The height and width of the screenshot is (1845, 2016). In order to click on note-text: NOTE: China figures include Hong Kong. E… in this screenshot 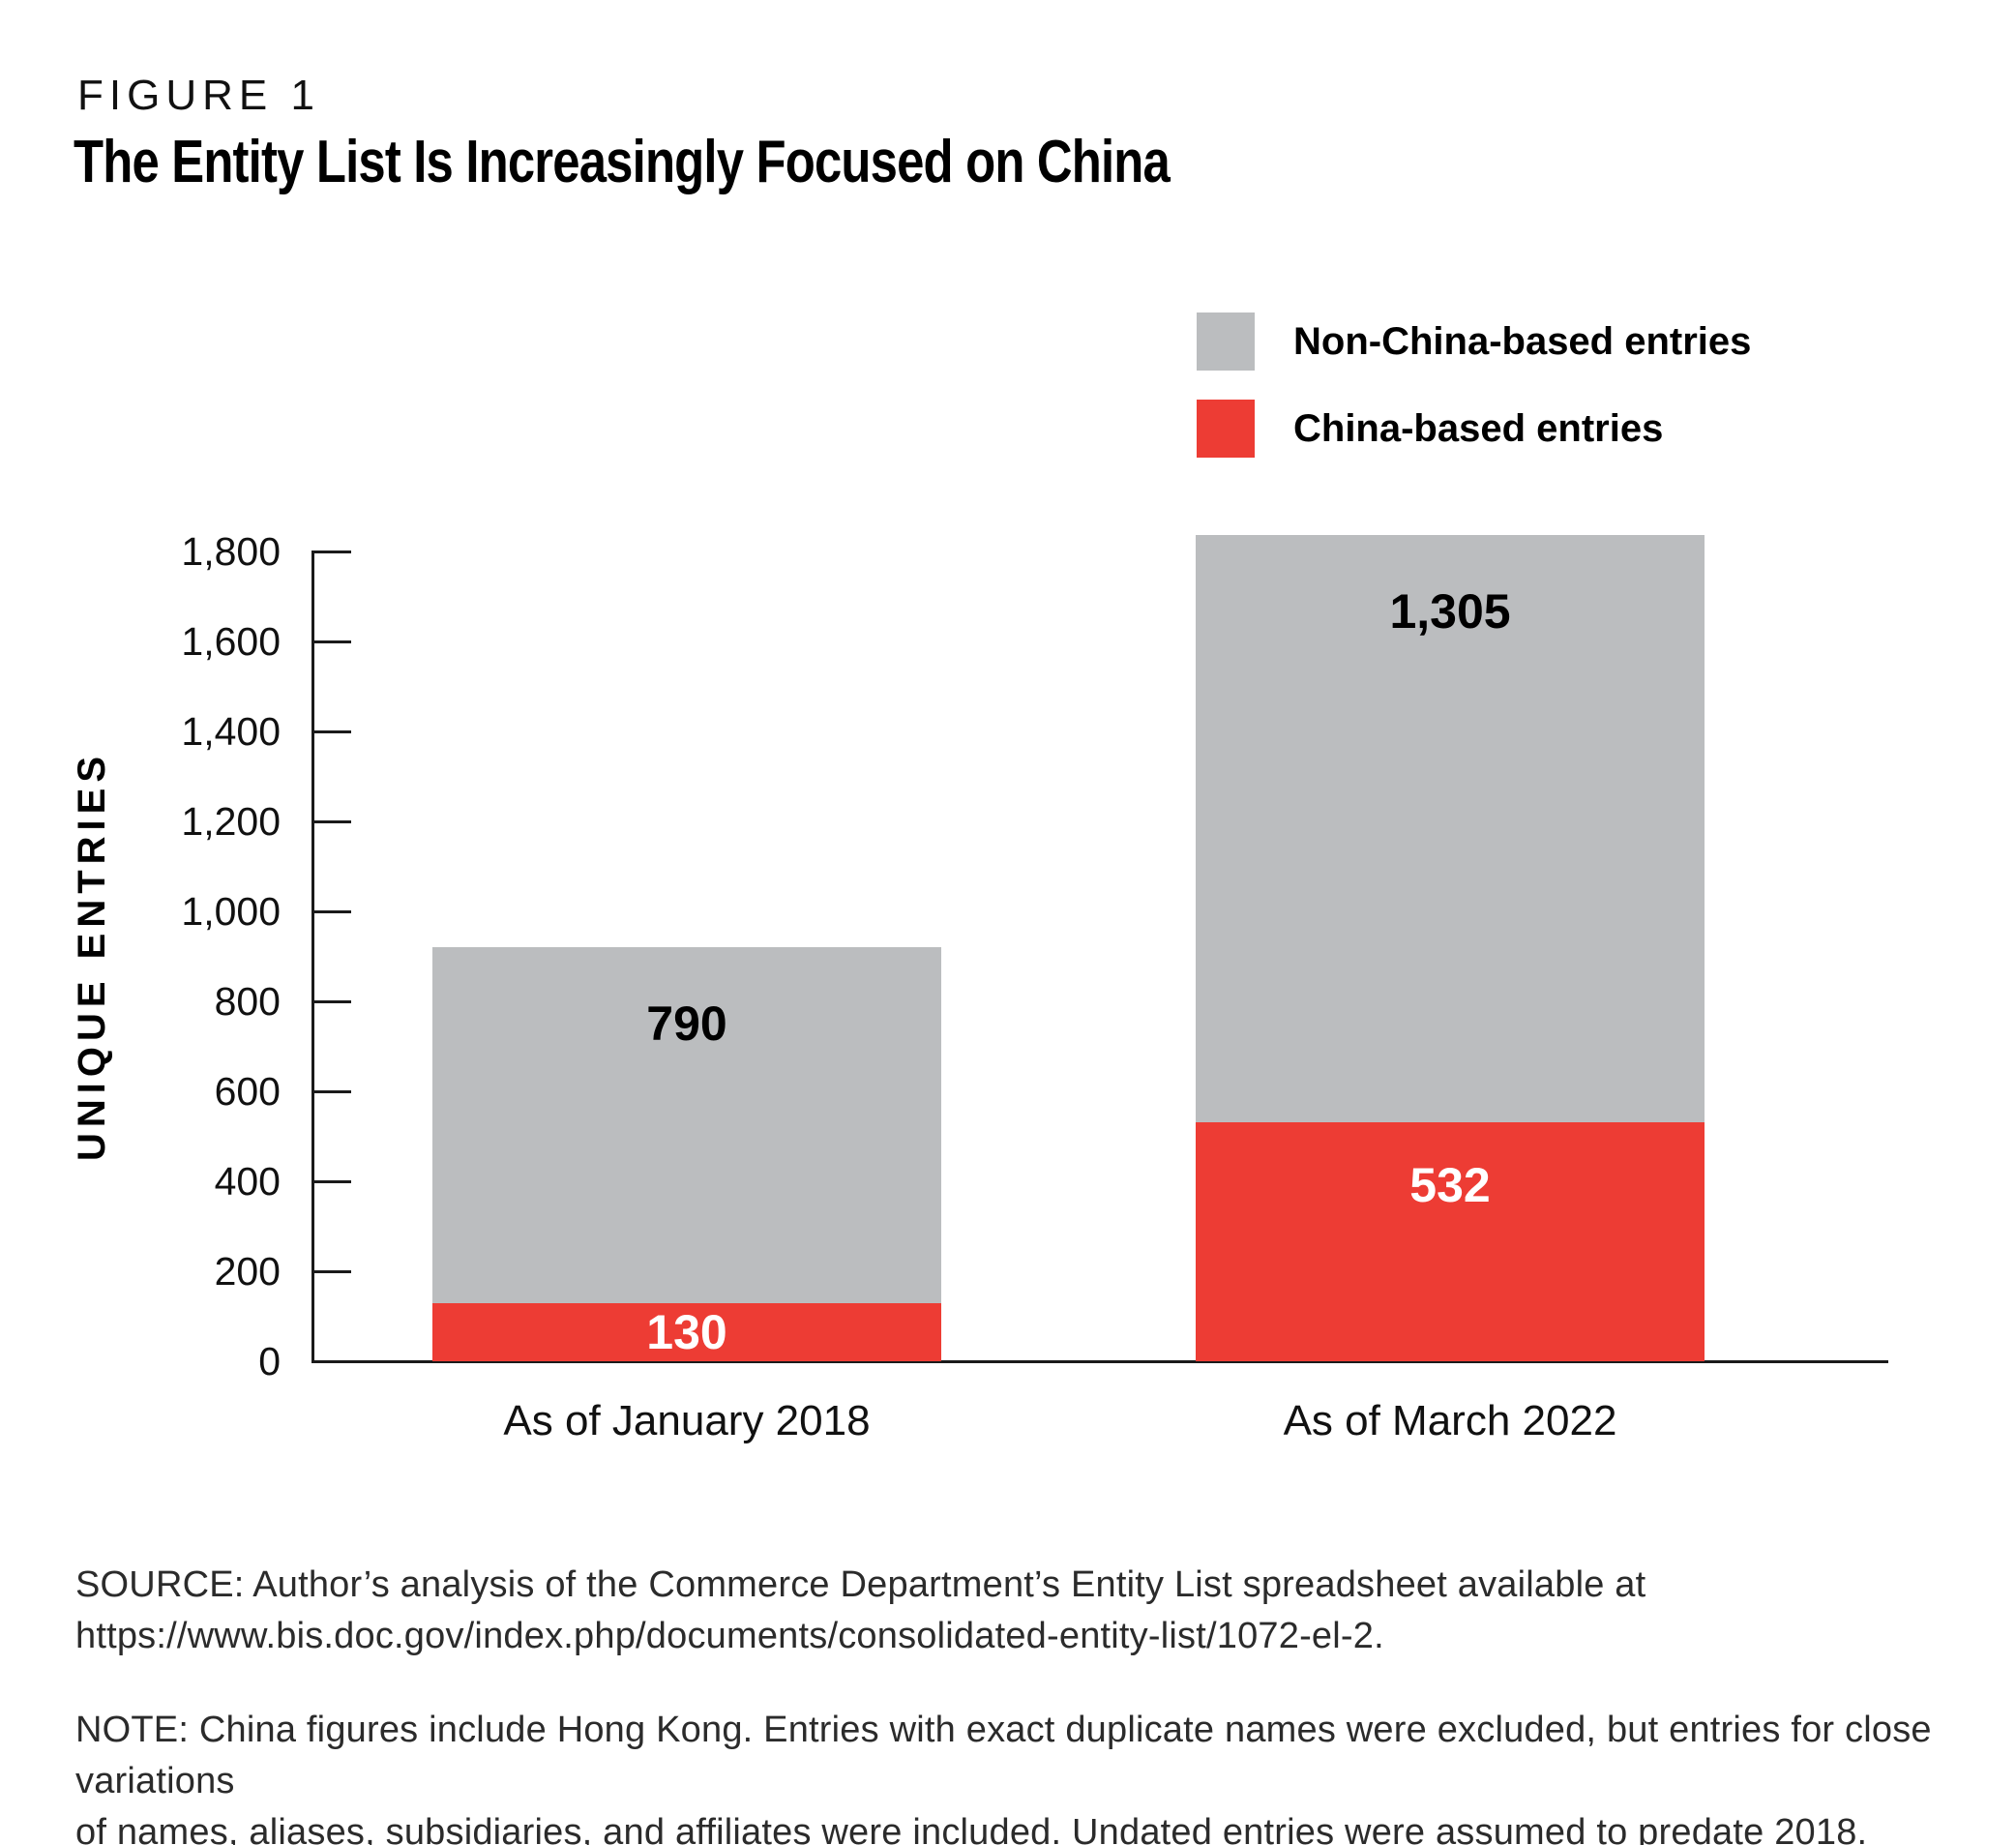, I will do `click(1004, 1777)`.